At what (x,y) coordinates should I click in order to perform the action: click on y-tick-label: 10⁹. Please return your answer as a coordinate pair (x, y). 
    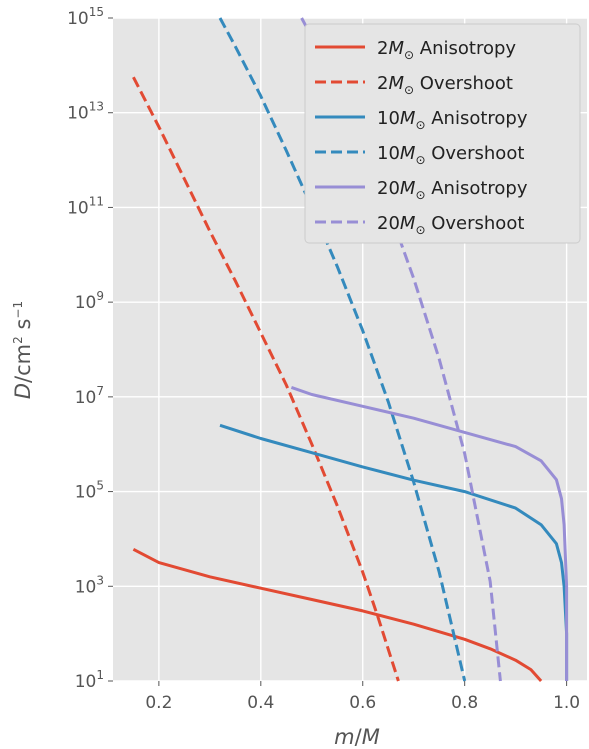
    Looking at the image, I should click on (89, 301).